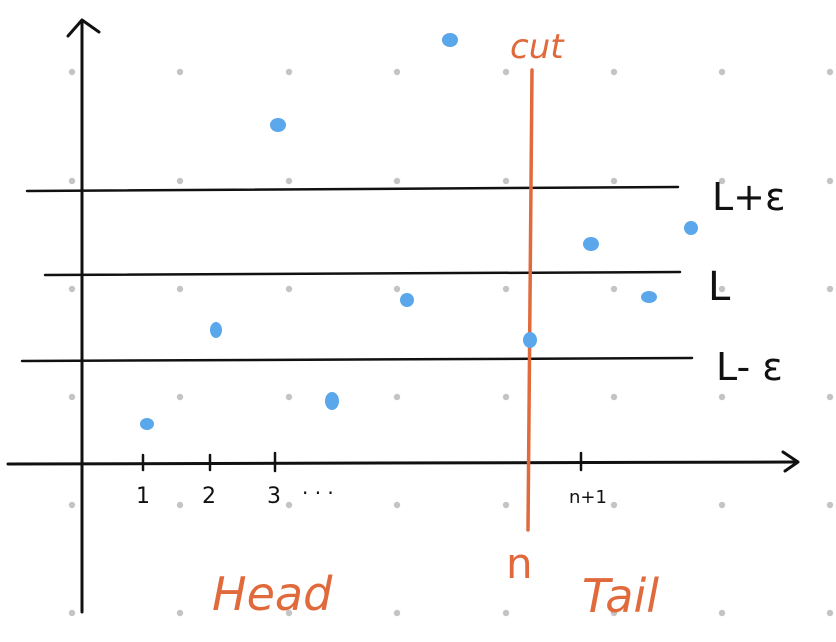 The width and height of the screenshot is (836, 642). Describe the element at coordinates (749, 367) in the screenshot. I see `lower-band-label: L- ε` at that location.